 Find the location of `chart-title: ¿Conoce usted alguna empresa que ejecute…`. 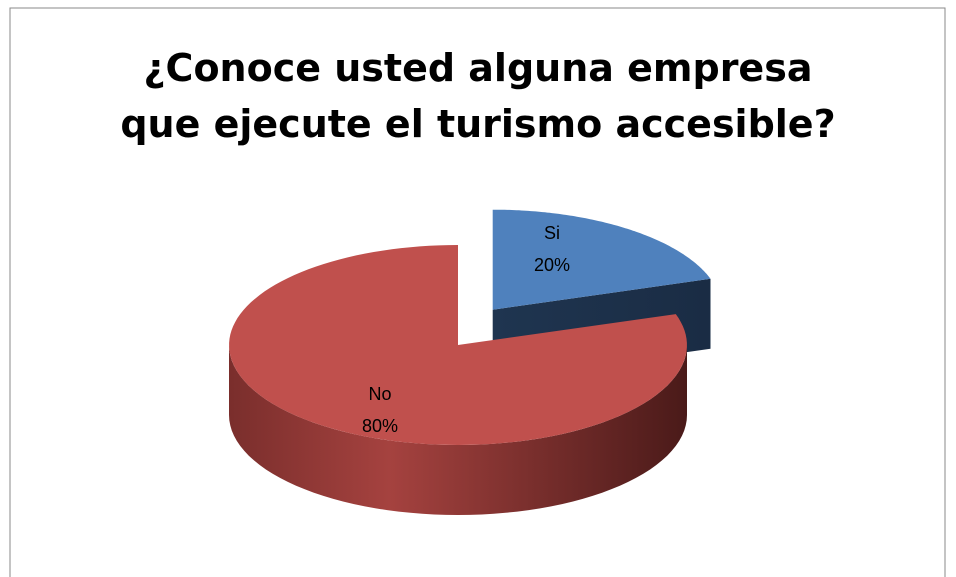

chart-title: ¿Conoce usted alguna empresa que ejecute… is located at coordinates (478, 96).